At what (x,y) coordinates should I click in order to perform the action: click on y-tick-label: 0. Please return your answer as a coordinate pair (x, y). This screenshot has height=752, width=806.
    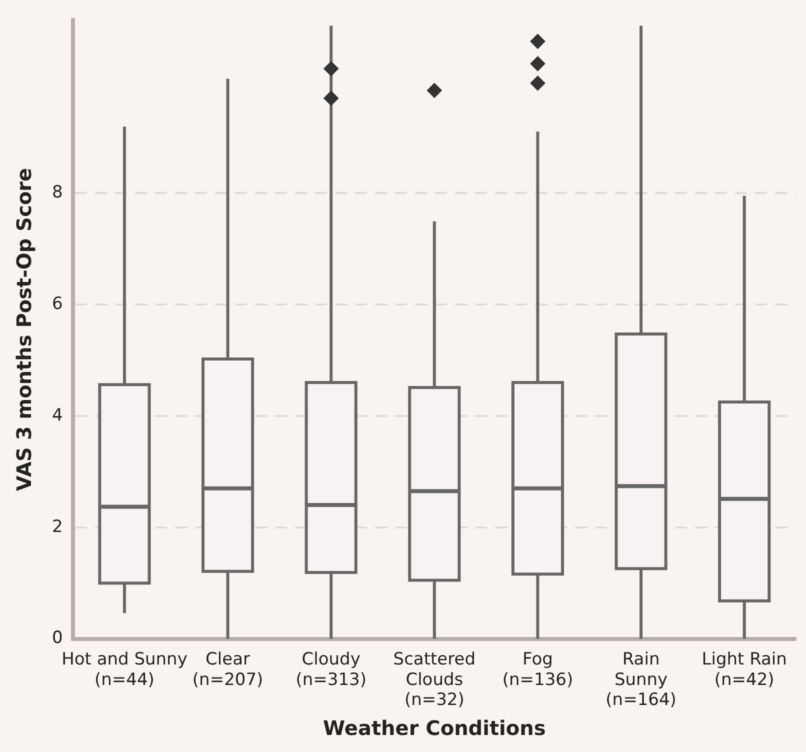
    Looking at the image, I should click on (57, 638).